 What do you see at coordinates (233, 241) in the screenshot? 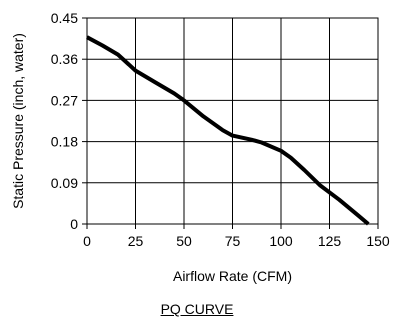
I see `x-tick-label: 75` at bounding box center [233, 241].